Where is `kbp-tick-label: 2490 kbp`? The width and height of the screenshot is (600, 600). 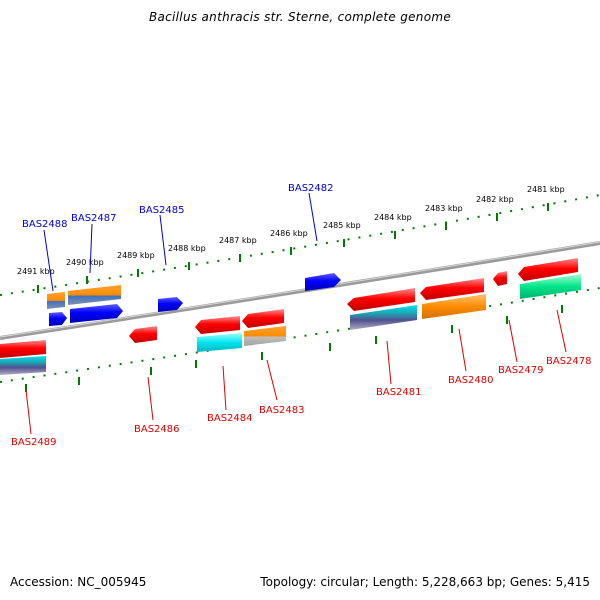
kbp-tick-label: 2490 kbp is located at coordinates (85, 262).